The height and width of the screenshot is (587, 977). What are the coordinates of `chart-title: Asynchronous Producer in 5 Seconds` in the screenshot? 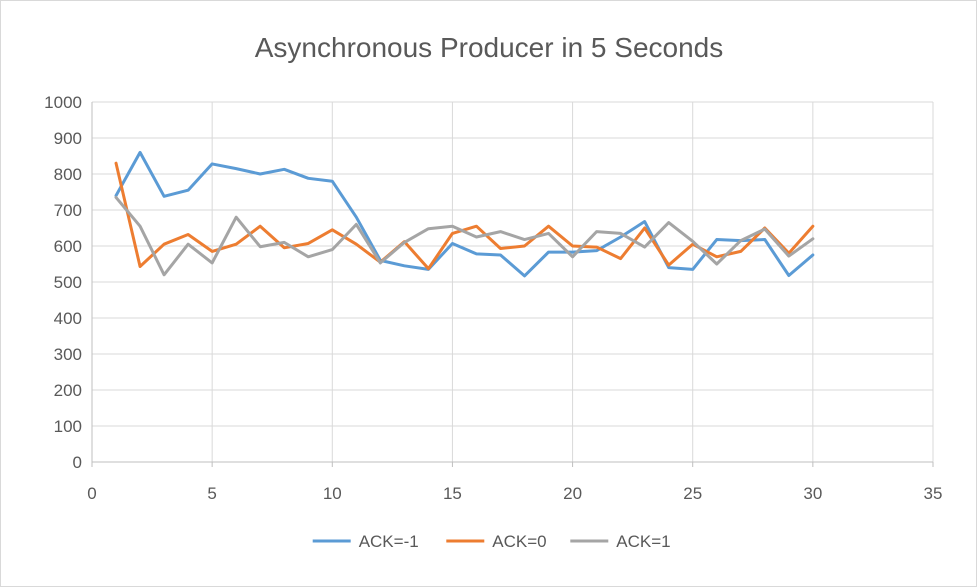 It's located at (489, 47).